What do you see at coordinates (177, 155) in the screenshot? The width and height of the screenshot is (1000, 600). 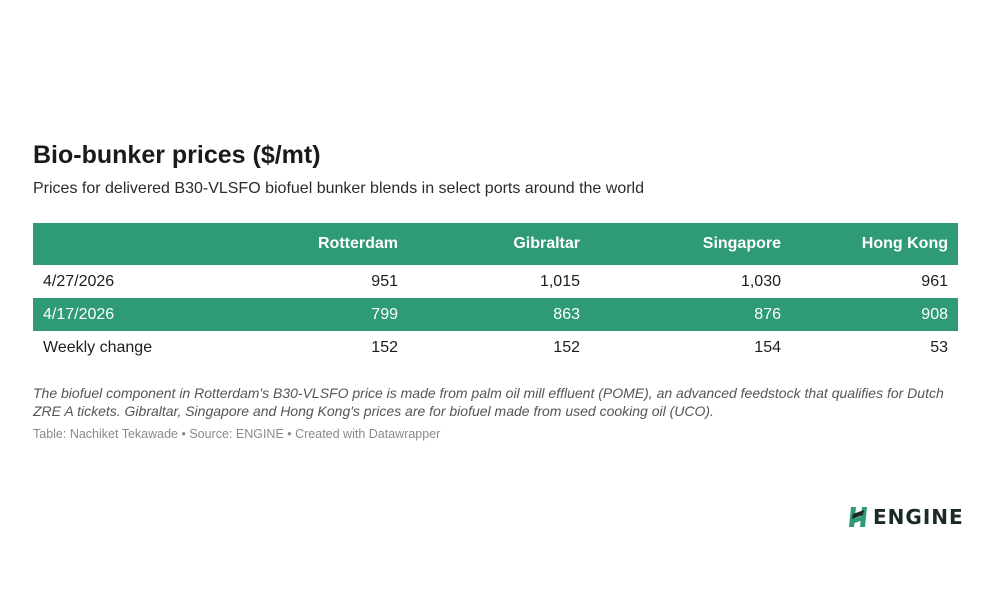 I see `chart-title: Bio-bunker prices ($/mt)` at bounding box center [177, 155].